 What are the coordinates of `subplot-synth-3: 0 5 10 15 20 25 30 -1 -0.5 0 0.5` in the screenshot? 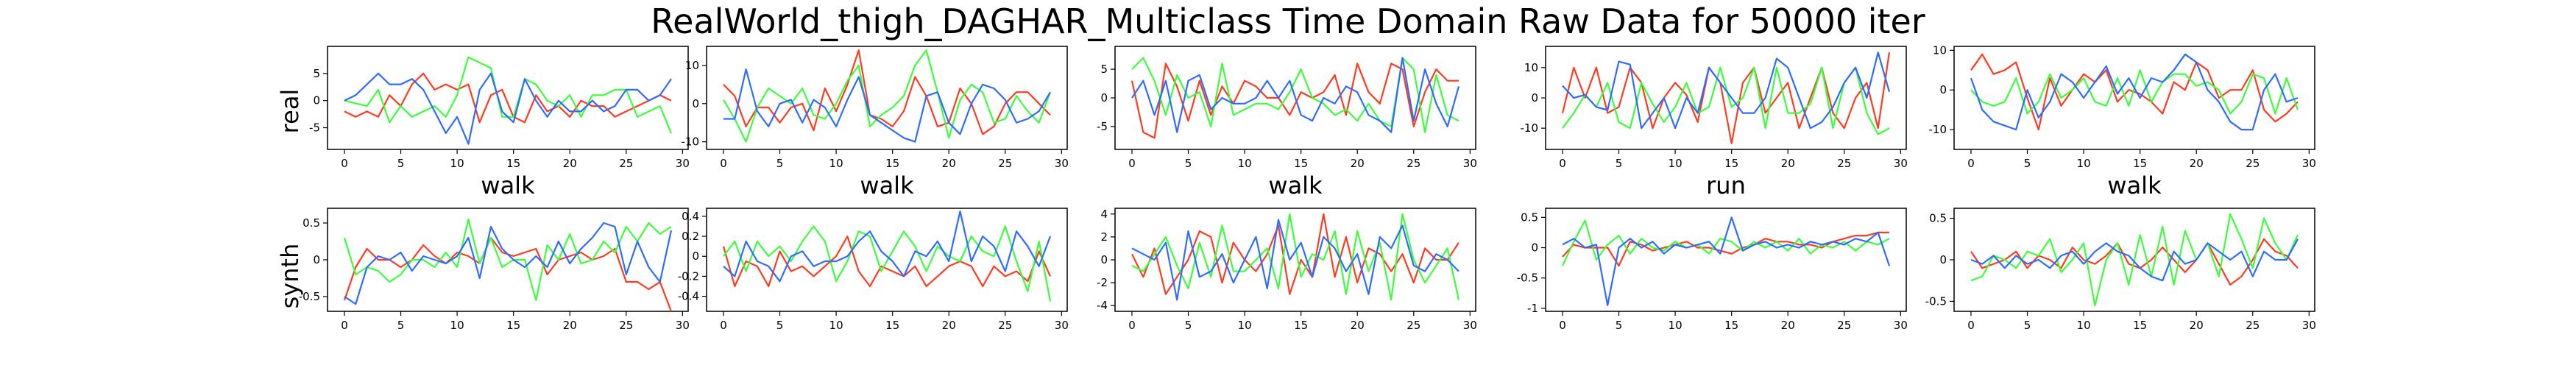 It's located at (1712, 270).